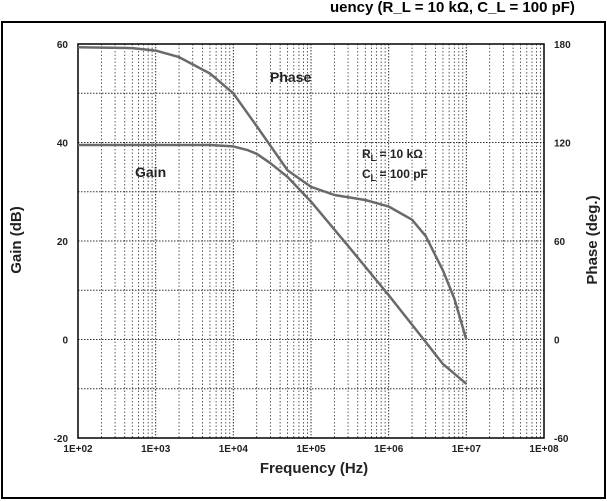 The height and width of the screenshot is (501, 607). I want to click on y-left-tick-labels: -20 0 20 40 60, so click(61, 242).